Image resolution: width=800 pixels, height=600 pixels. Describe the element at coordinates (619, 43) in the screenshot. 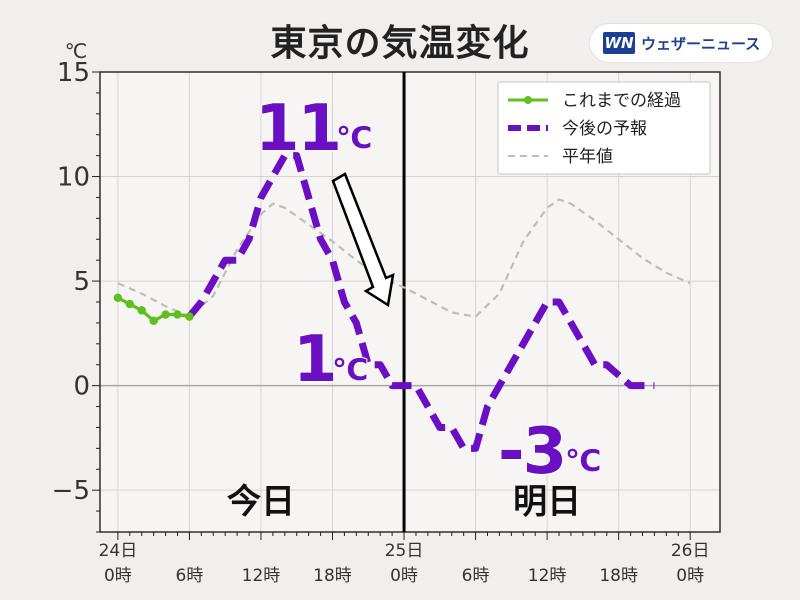

I see `brand-logo-icon: WN` at that location.